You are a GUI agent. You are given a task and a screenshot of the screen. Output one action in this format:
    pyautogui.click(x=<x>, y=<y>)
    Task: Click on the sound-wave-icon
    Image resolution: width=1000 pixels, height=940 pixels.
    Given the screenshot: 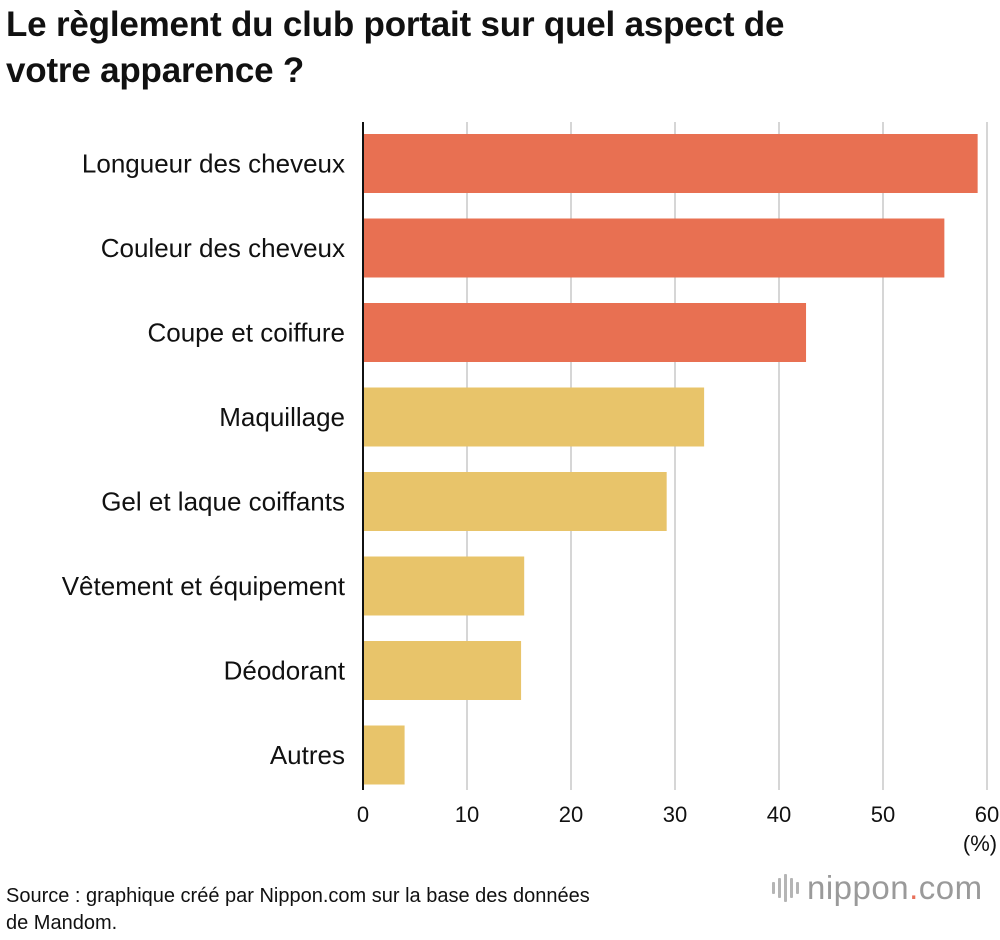 What is the action you would take?
    pyautogui.click(x=785, y=888)
    